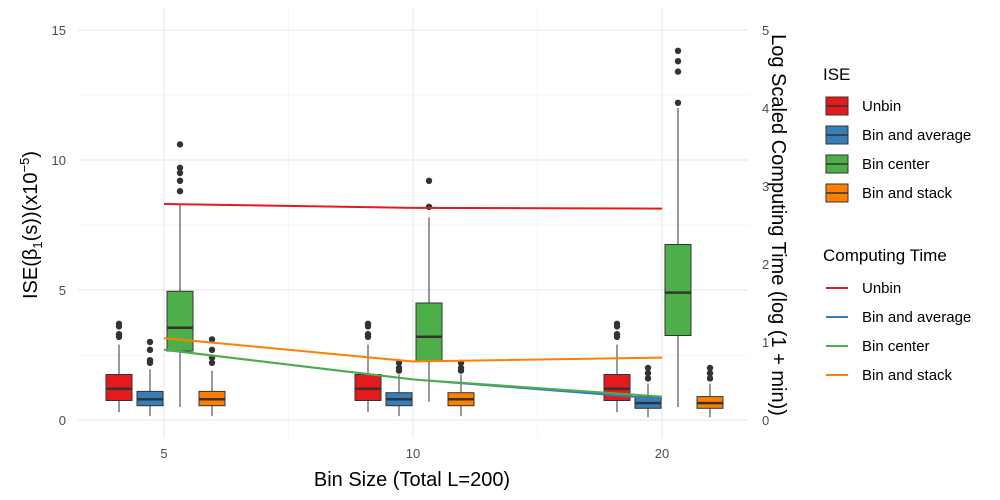  What do you see at coordinates (885, 255) in the screenshot?
I see `legend-line-title: Computing Time` at bounding box center [885, 255].